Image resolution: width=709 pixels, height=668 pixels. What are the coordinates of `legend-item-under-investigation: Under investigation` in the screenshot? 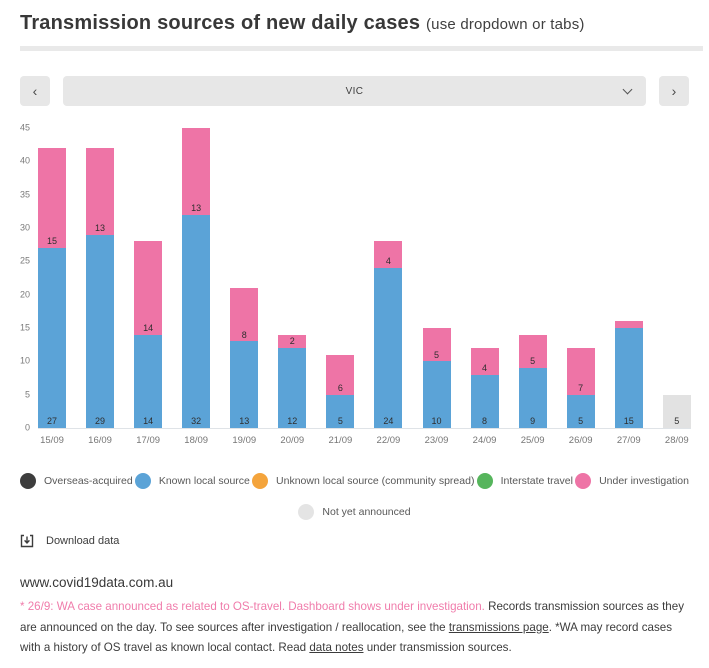 It's located at (632, 481).